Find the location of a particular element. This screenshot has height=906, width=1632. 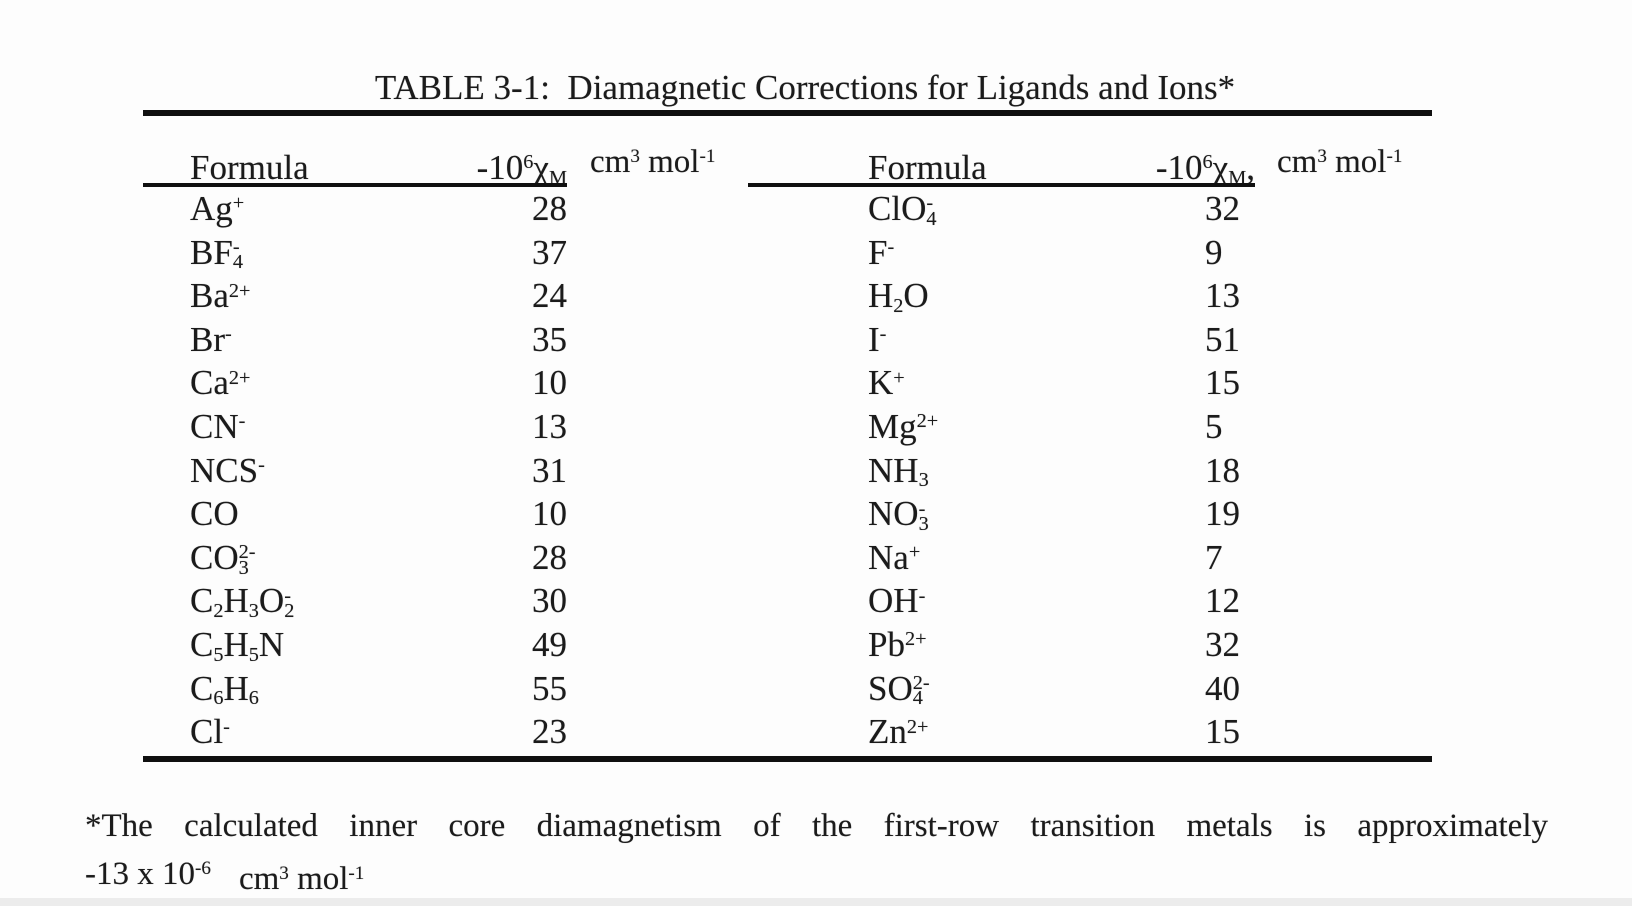

value-cell: 51 is located at coordinates (1222, 339).